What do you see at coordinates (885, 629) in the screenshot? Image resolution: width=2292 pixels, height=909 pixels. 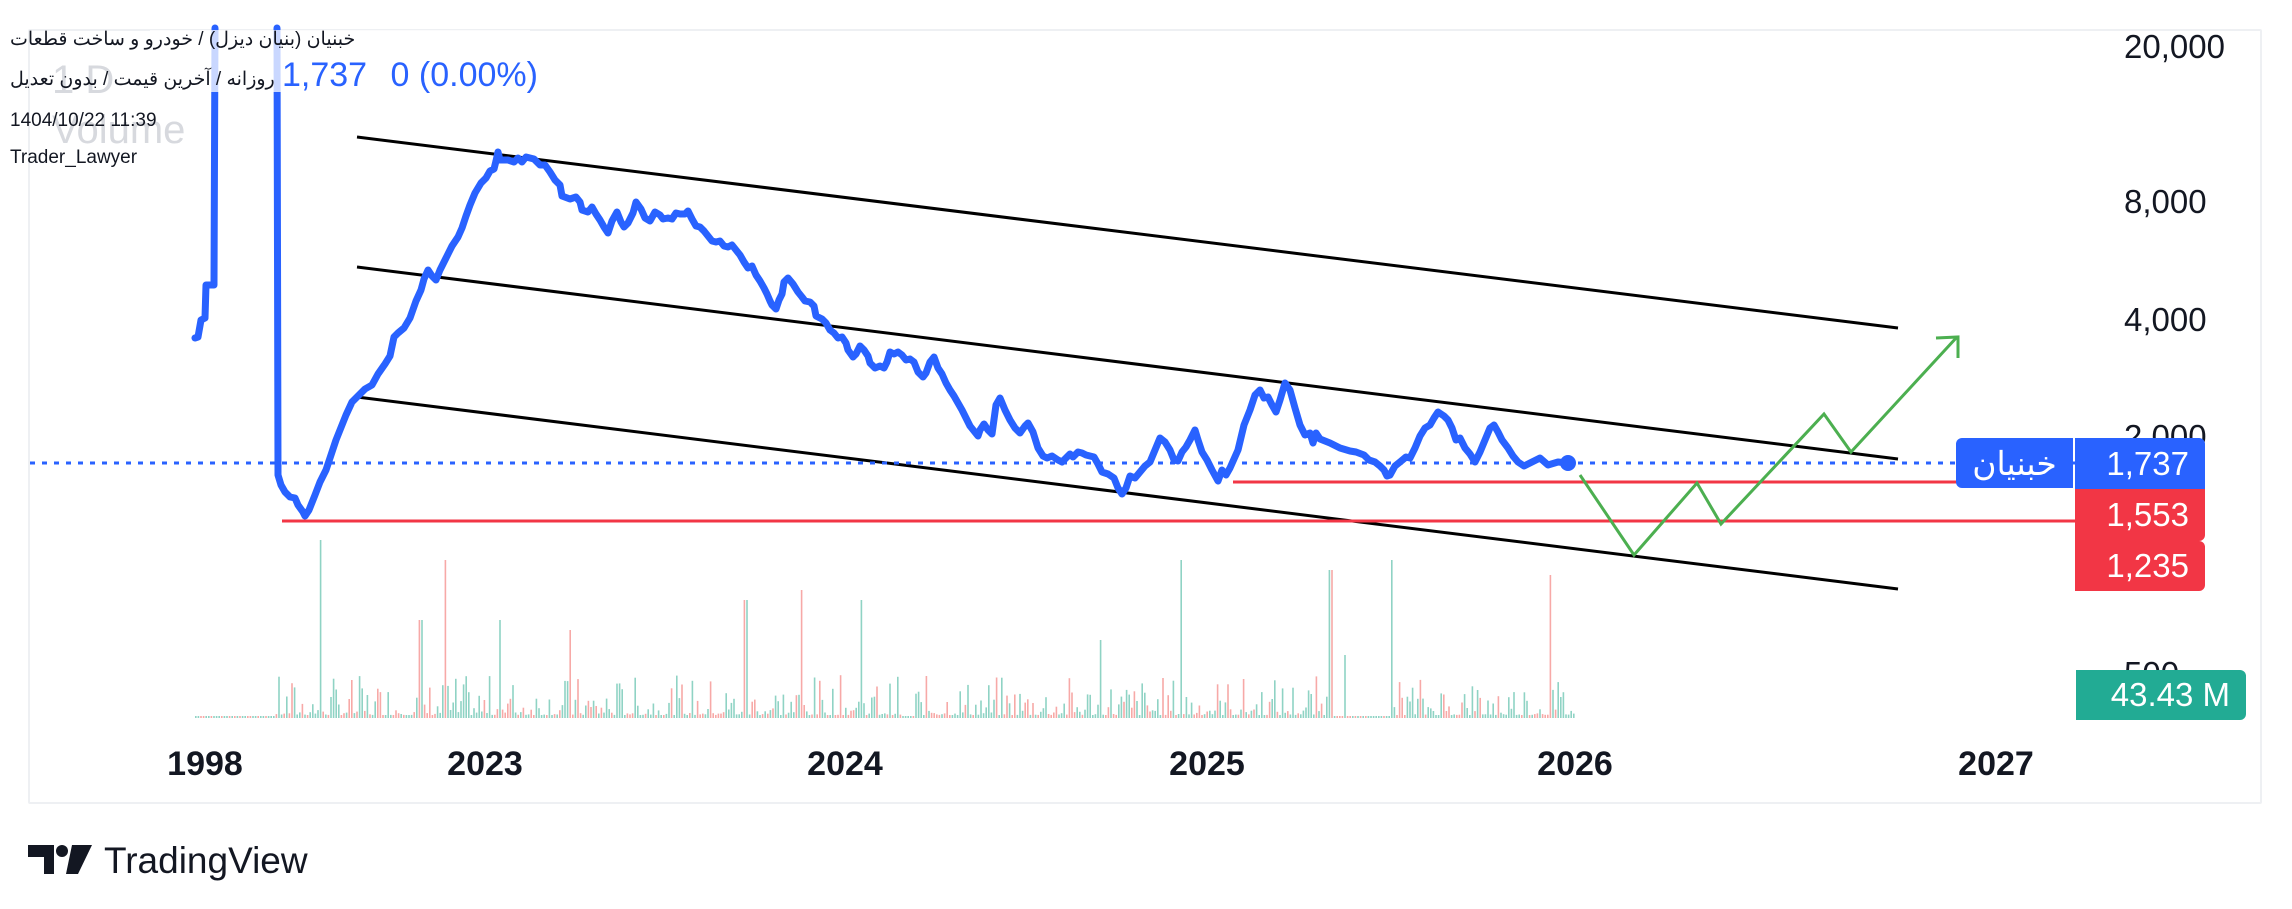 I see `volume-bars` at bounding box center [885, 629].